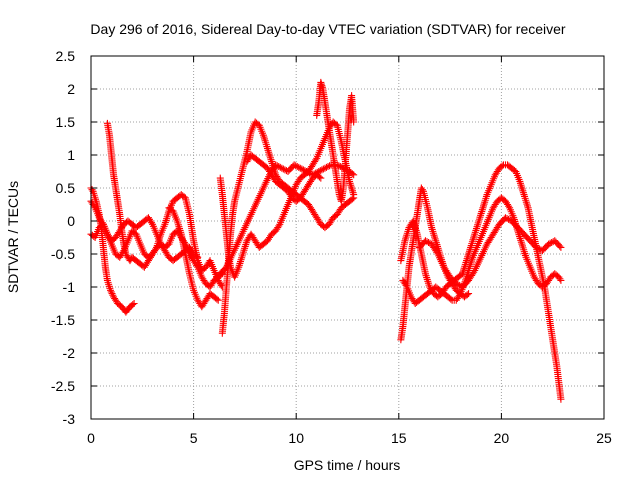  I want to click on y-tick-label: 0.5, so click(66, 188).